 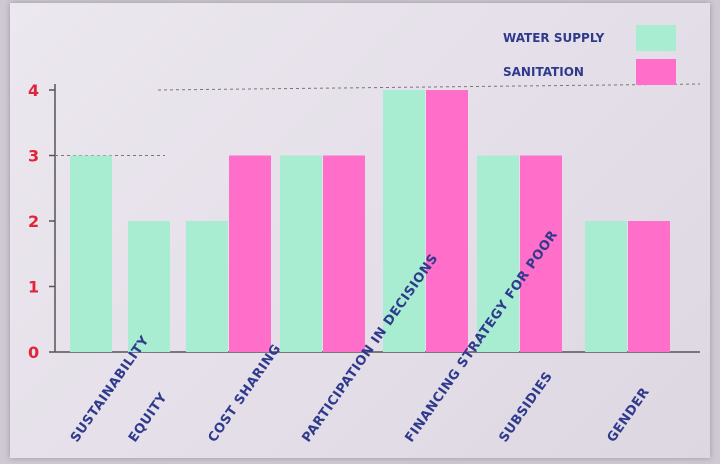 What do you see at coordinates (33, 287) in the screenshot?
I see `y-tick-label: 1` at bounding box center [33, 287].